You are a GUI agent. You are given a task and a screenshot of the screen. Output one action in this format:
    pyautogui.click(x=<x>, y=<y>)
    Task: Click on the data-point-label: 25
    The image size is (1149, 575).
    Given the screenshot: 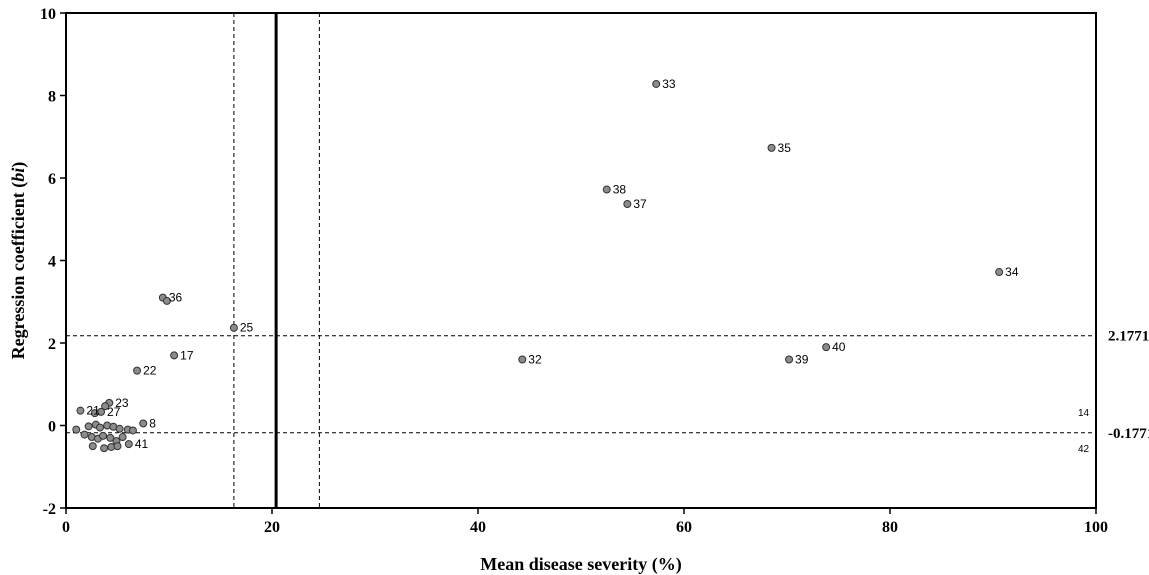 What is the action you would take?
    pyautogui.click(x=247, y=328)
    